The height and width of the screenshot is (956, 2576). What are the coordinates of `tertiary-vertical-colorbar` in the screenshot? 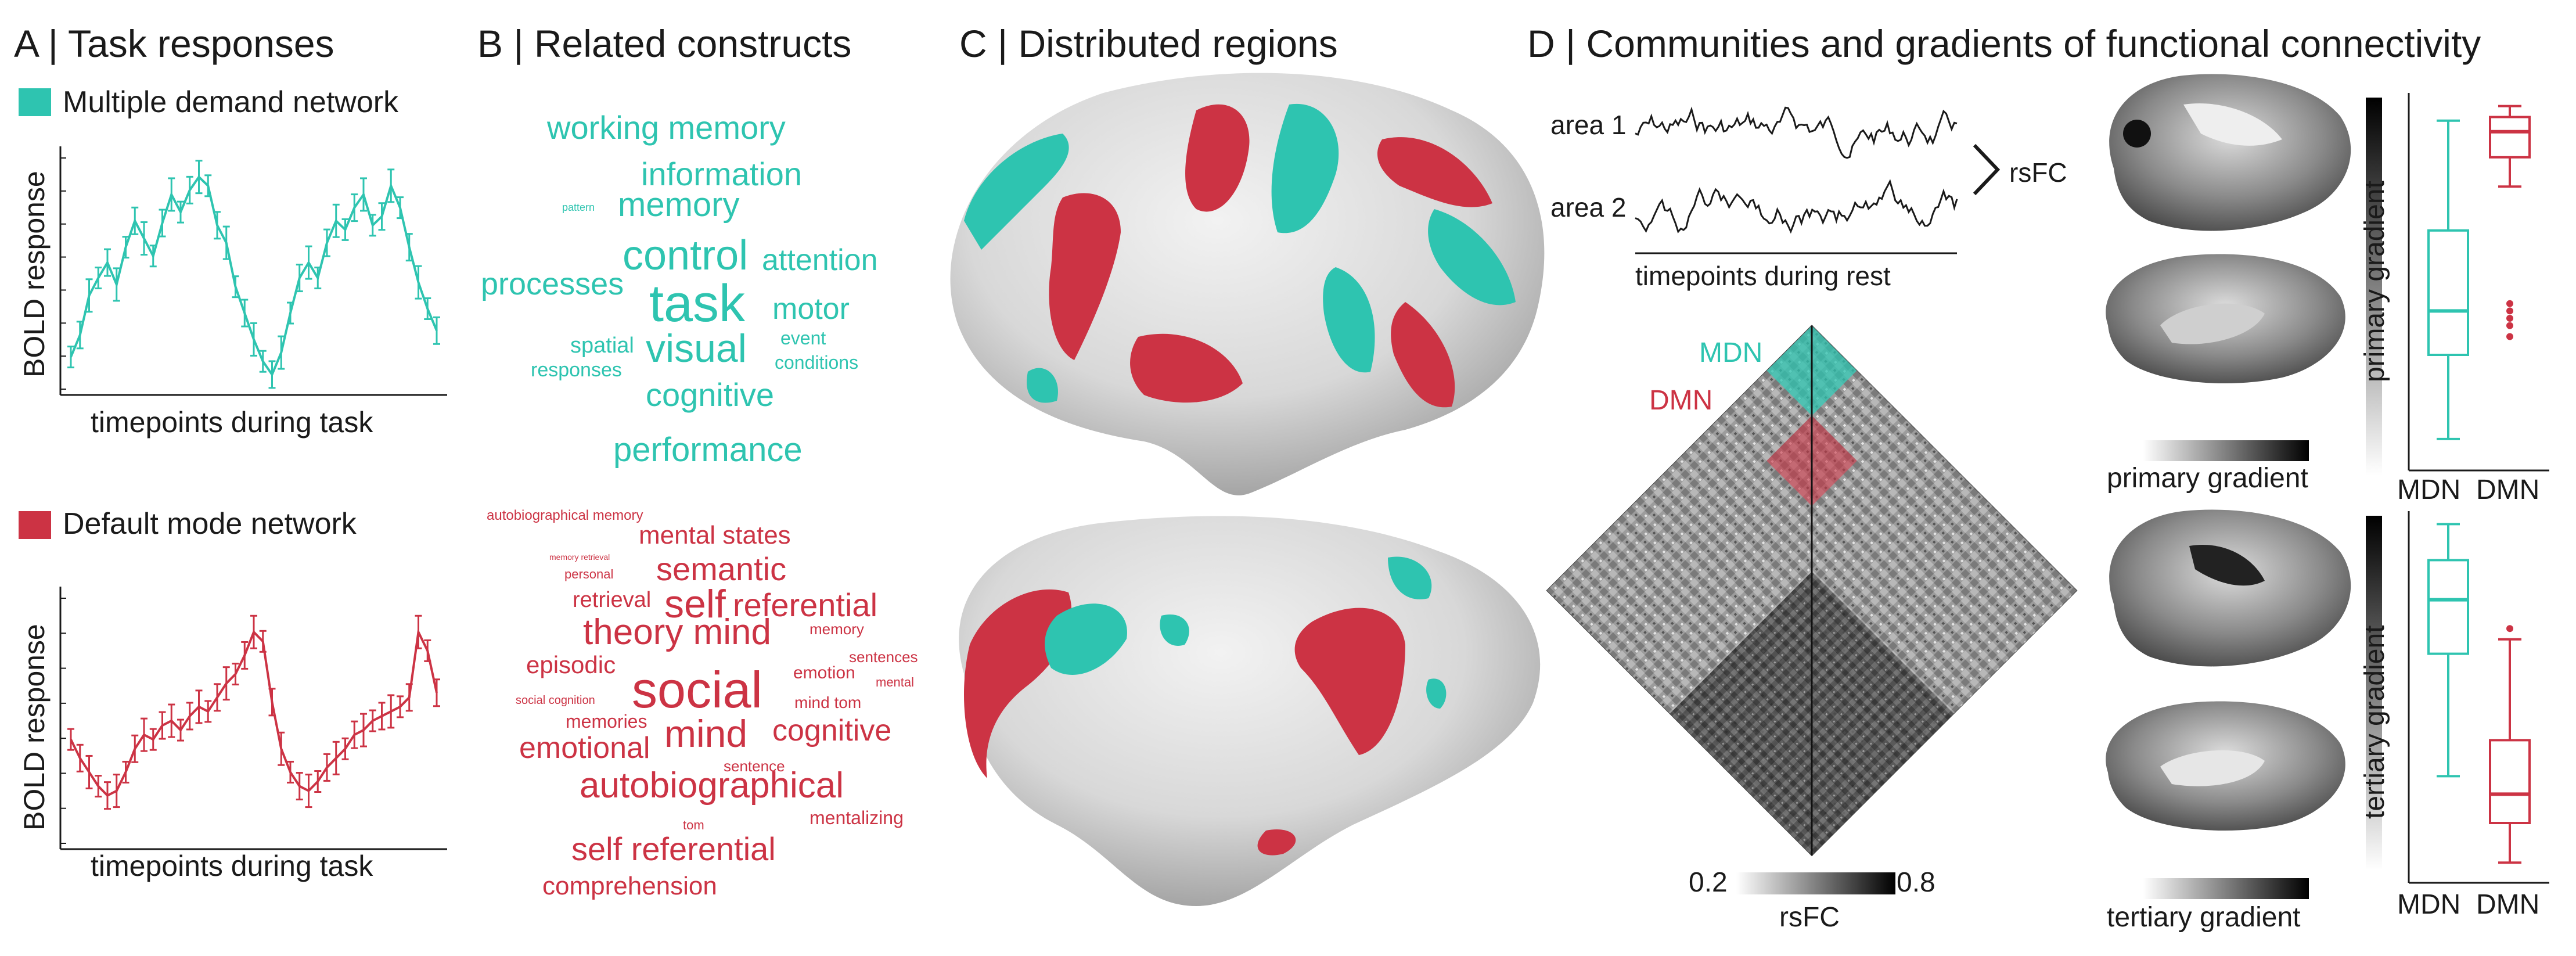 It's located at (2374, 693).